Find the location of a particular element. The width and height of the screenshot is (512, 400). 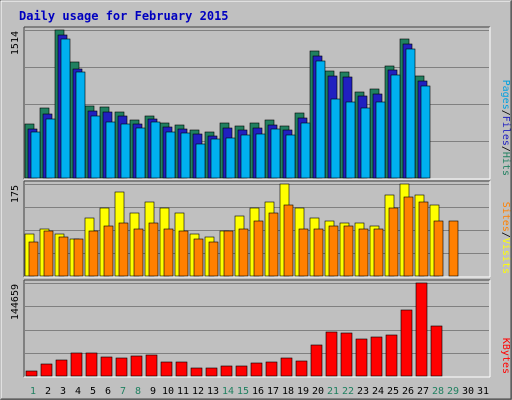

x-tick-label-day-10: 10 is located at coordinates (168, 391).